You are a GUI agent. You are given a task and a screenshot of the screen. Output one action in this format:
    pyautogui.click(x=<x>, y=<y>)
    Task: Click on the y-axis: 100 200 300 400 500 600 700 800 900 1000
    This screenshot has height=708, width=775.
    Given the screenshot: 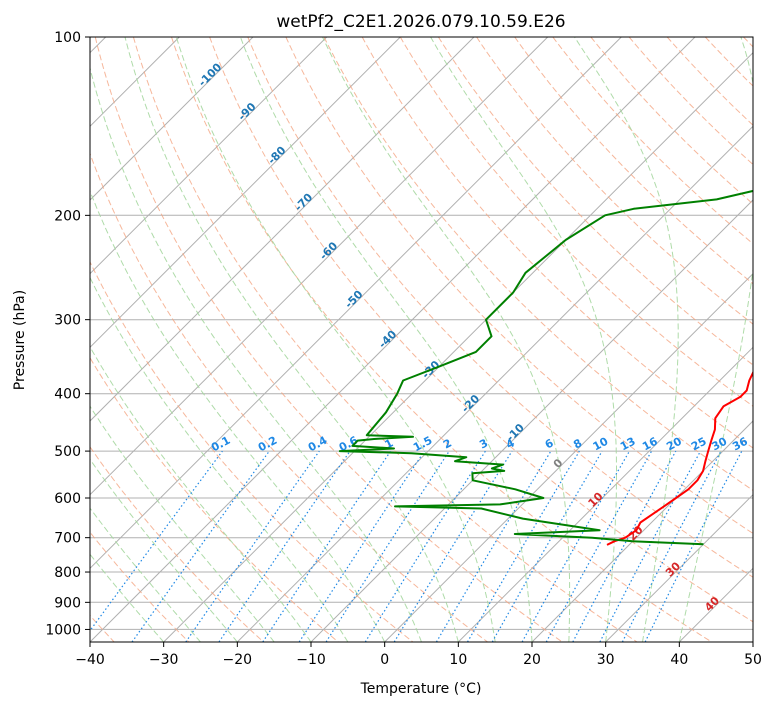 What is the action you would take?
    pyautogui.click(x=67, y=334)
    